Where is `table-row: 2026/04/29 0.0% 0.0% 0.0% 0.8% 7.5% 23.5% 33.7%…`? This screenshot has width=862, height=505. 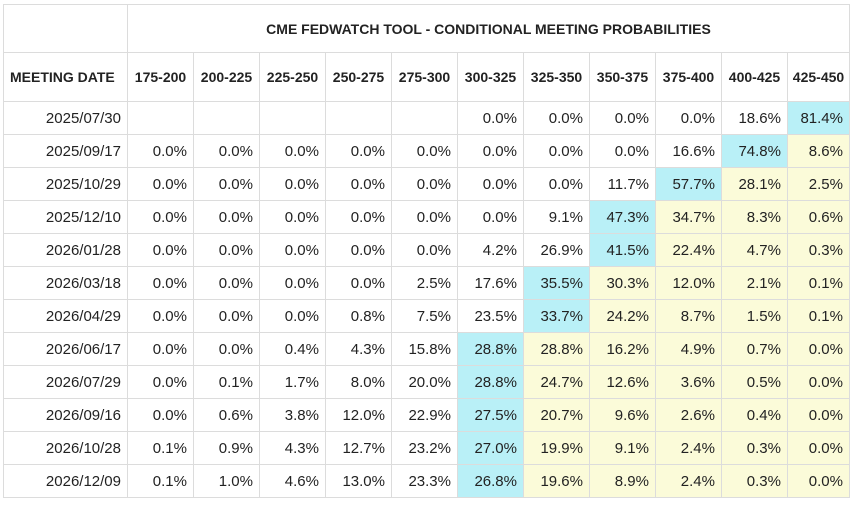
table-row: 2026/04/29 0.0% 0.0% 0.0% 0.8% 7.5% 23.5% 33.7%… is located at coordinates (426, 316).